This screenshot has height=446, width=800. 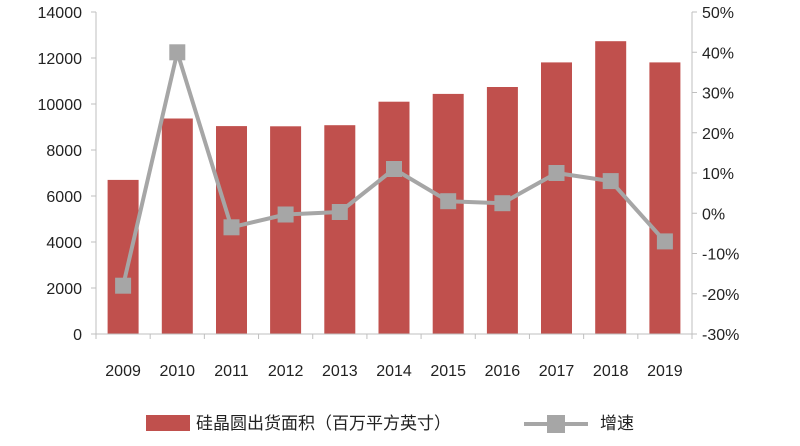 What do you see at coordinates (394, 371) in the screenshot?
I see `x-tick-label: 2014` at bounding box center [394, 371].